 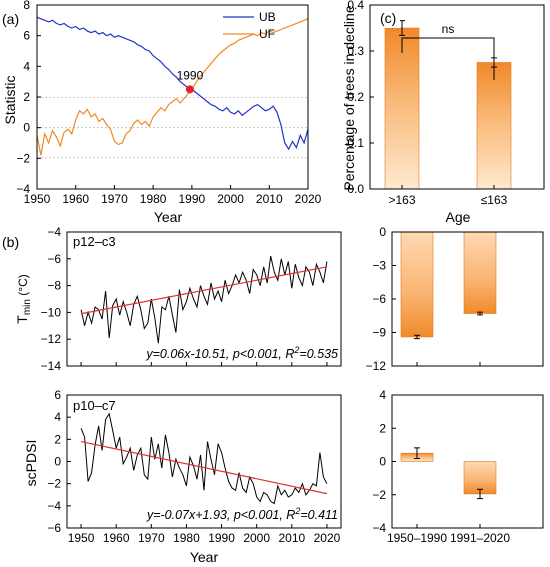 I want to click on panel-b-top-ticks: −14 −12 −10 −8 −6 −4, so click(x=184, y=299).